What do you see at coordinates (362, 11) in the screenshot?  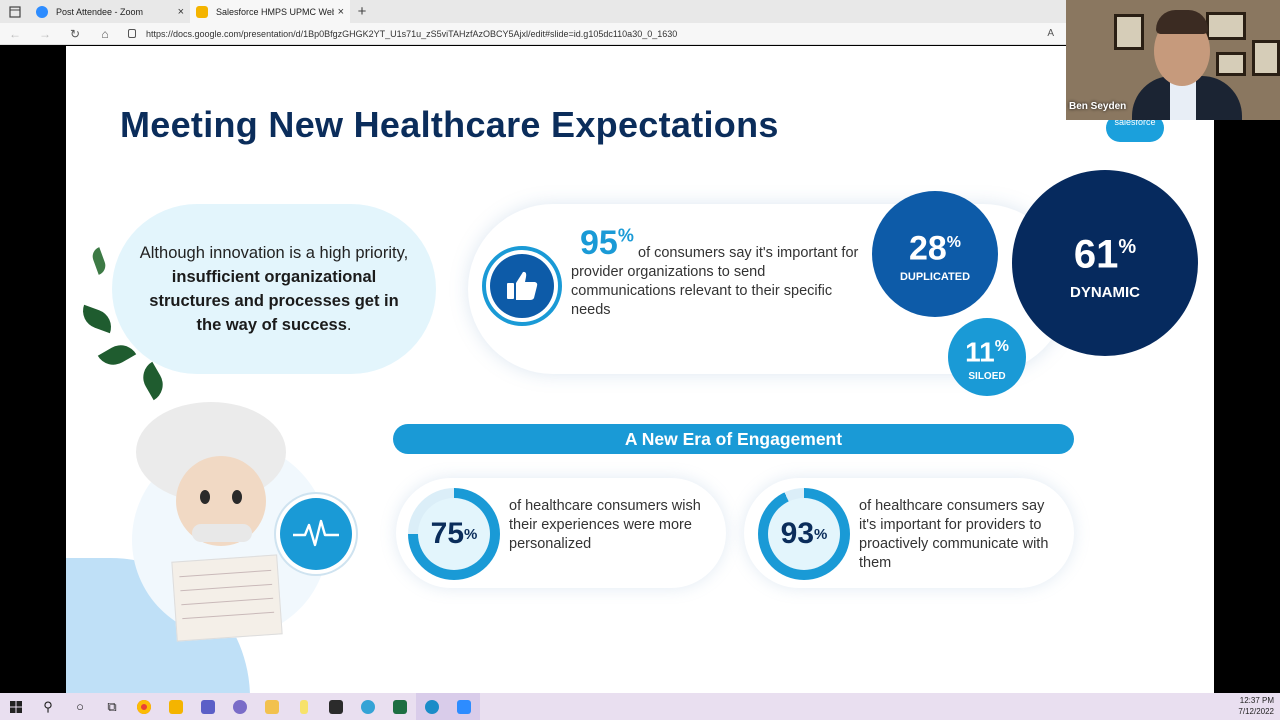 I see `new-tab-button: +` at bounding box center [362, 11].